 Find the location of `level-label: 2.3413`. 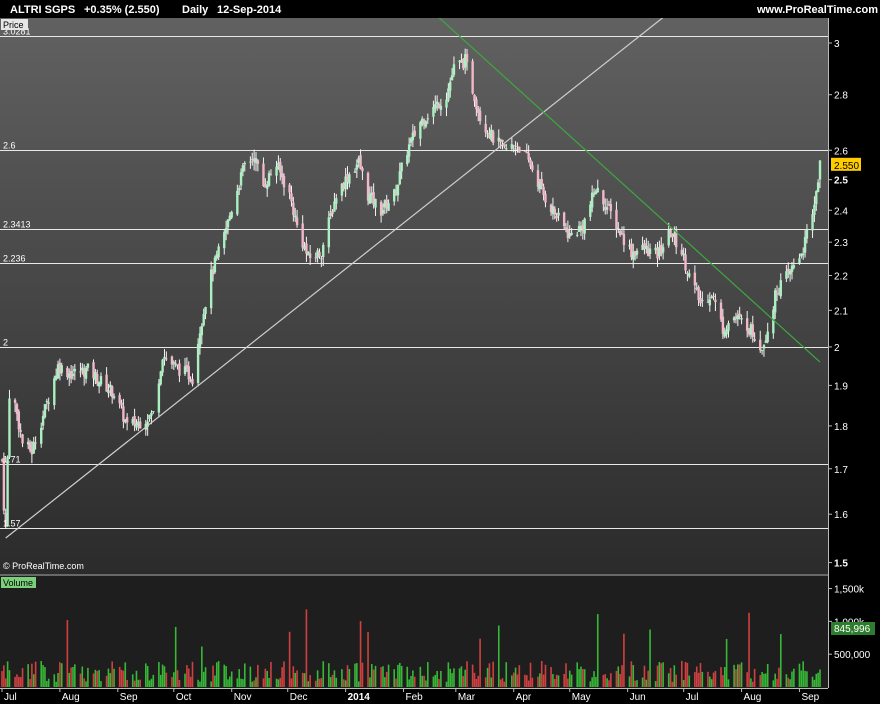

level-label: 2.3413 is located at coordinates (17, 225).